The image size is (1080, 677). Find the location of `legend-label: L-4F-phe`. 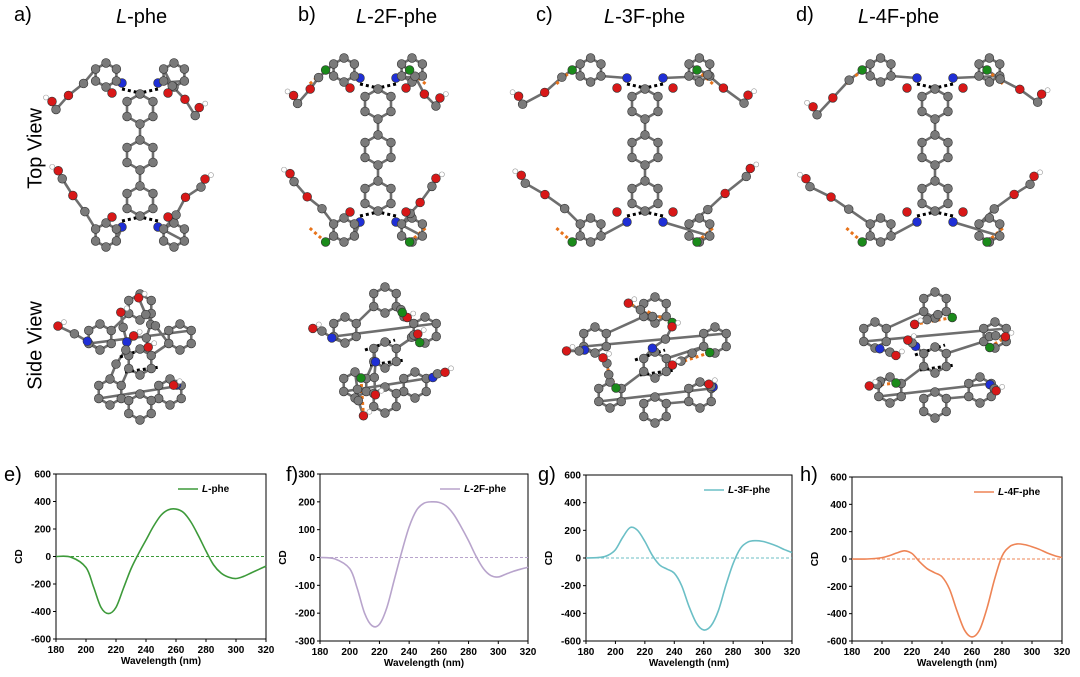

legend-label: L-4F-phe is located at coordinates (1019, 492).